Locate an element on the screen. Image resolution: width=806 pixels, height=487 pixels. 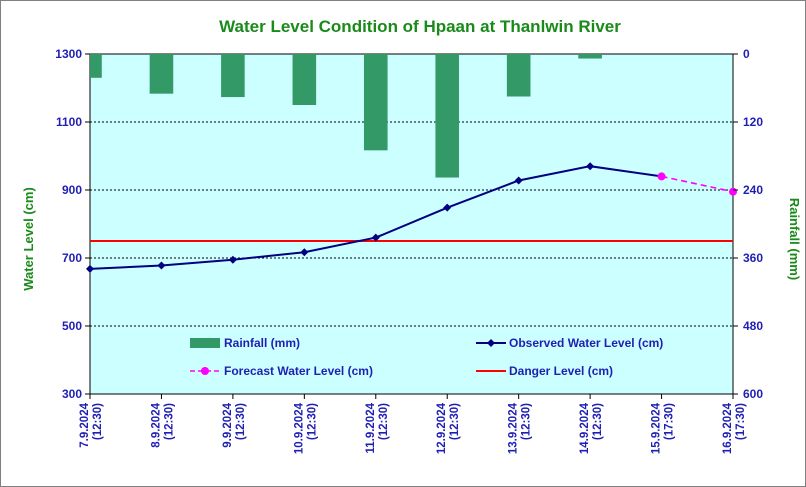
legend-rainfall-label: Rainfall (mm) is located at coordinates (262, 343).